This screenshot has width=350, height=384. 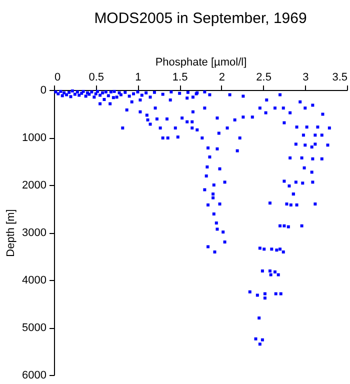 What do you see at coordinates (34, 138) in the screenshot?
I see `y-tick-label: 1000` at bounding box center [34, 138].